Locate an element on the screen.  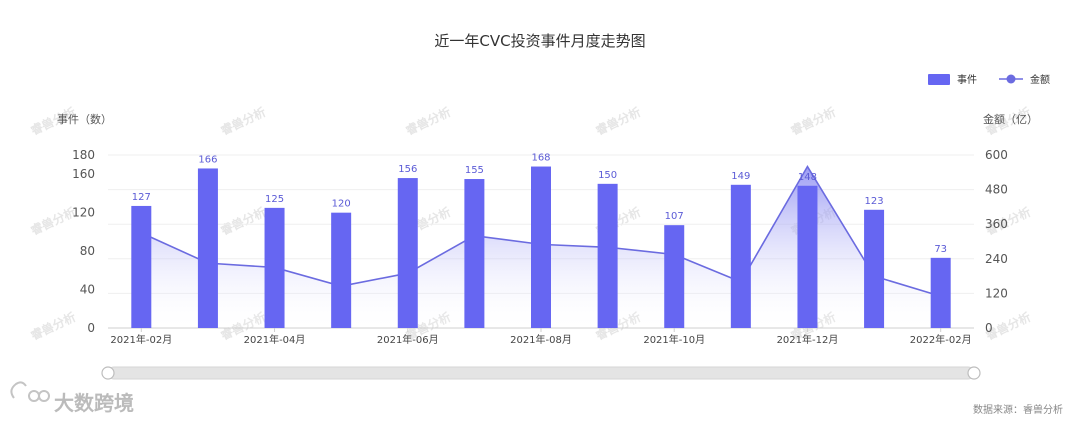
bar-value-label: 156 is located at coordinates (407, 169).